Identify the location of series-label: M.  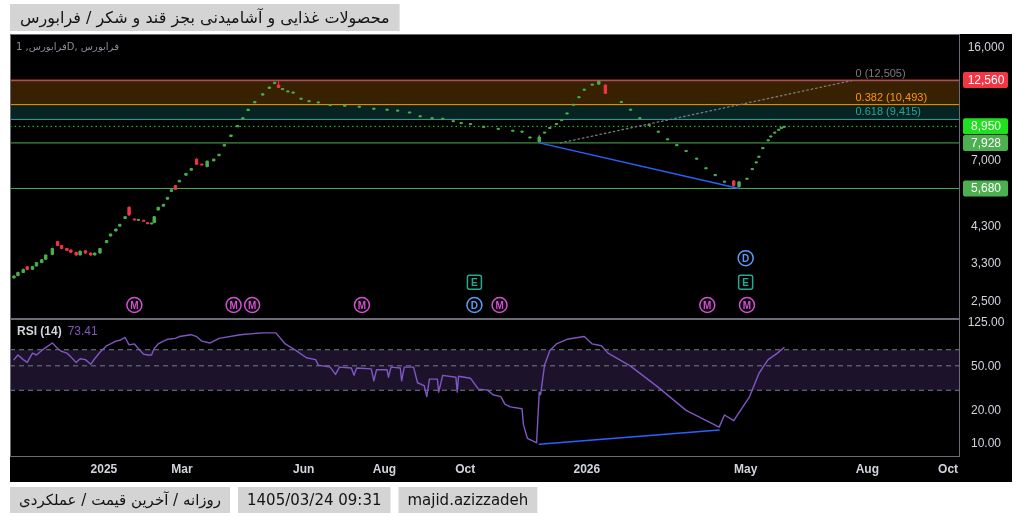
(134, 305).